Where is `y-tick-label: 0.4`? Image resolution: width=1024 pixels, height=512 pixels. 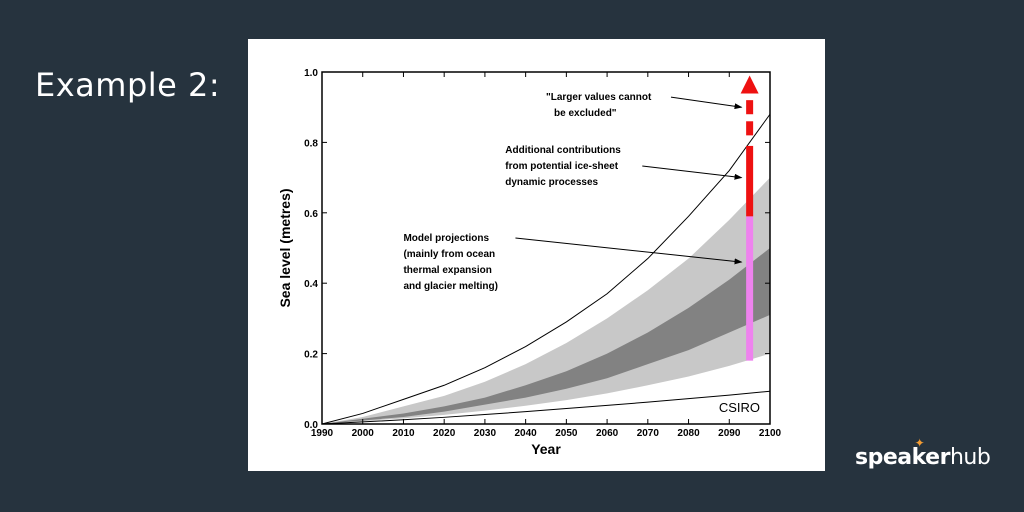 y-tick-label: 0.4 is located at coordinates (311, 284).